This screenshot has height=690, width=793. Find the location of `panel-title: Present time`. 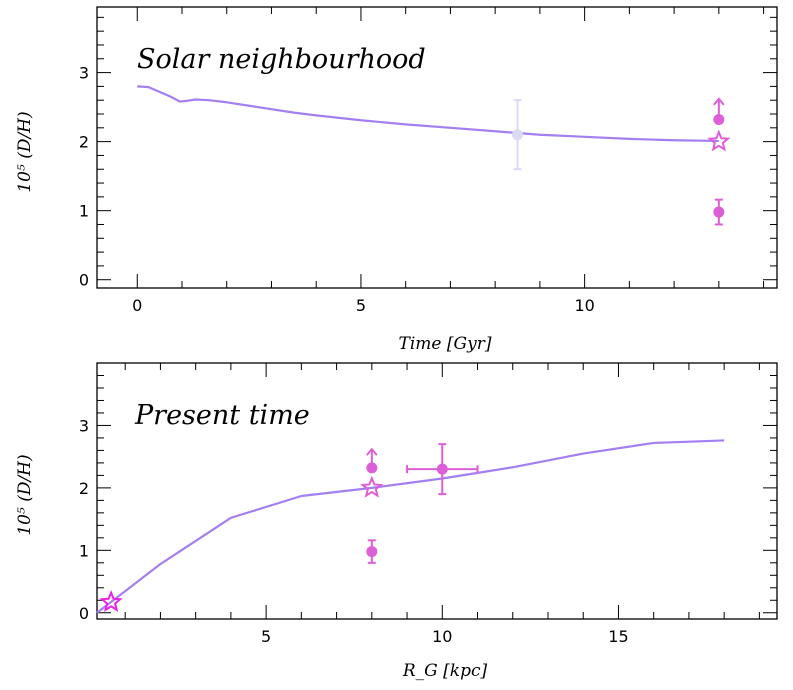

panel-title: Present time is located at coordinates (222, 415).